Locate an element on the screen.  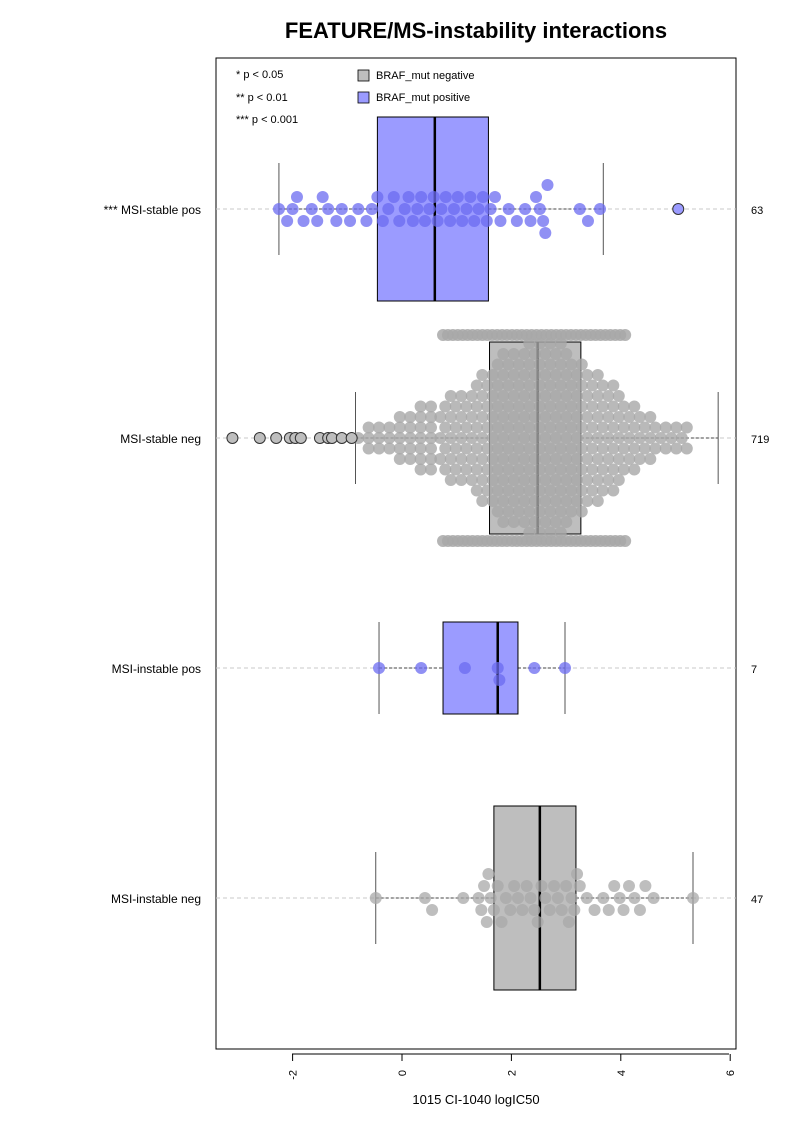
significance-legend-item: * p < 0.05 is located at coordinates (259, 75).